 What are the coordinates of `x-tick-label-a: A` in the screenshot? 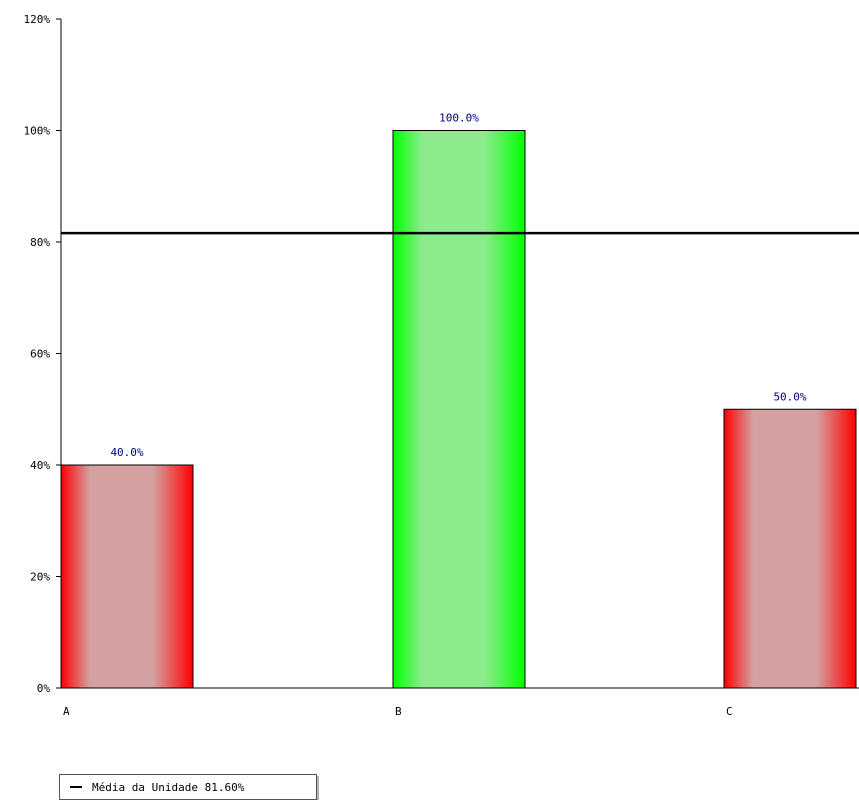 It's located at (66, 711).